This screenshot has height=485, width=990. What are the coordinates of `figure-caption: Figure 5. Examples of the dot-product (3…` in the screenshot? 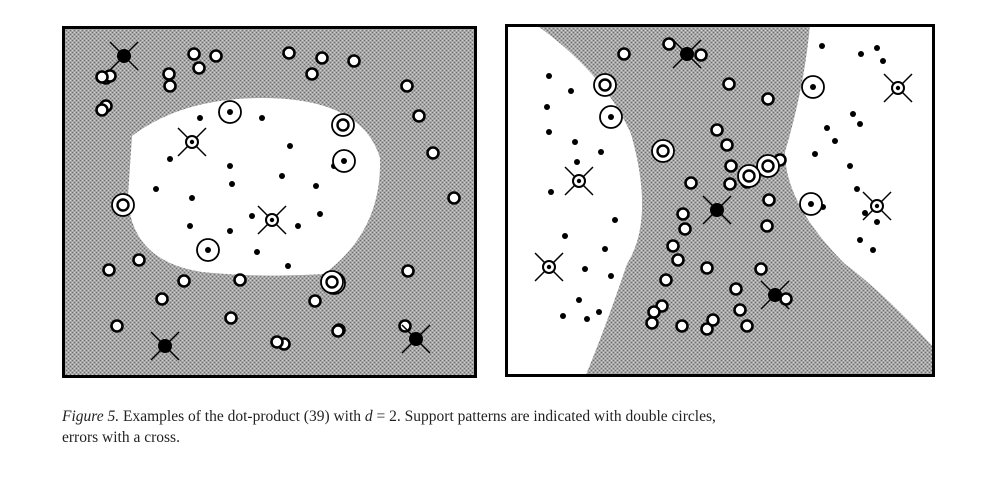 It's located at (502, 427).